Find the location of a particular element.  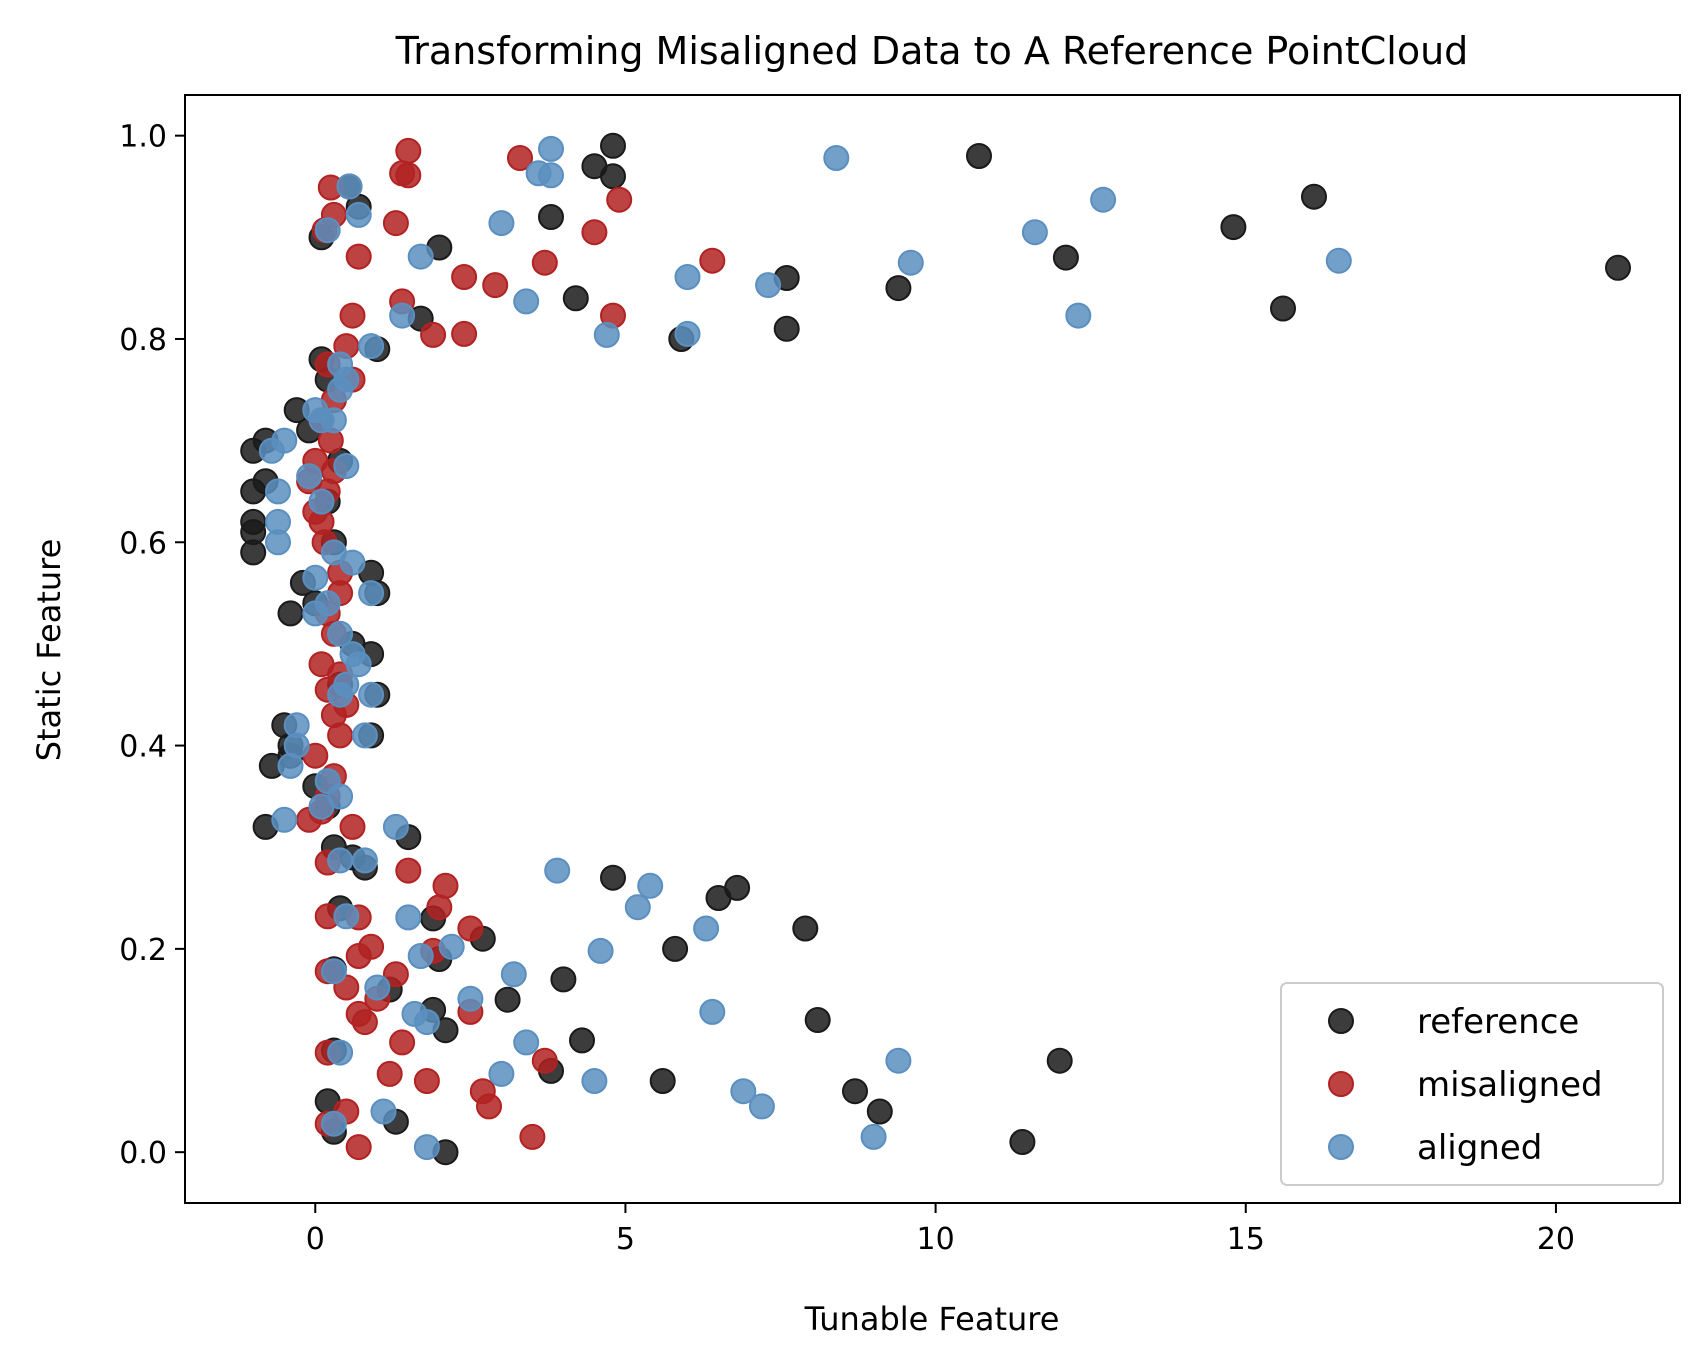

y-tick-label: 0.6 is located at coordinates (143, 543).